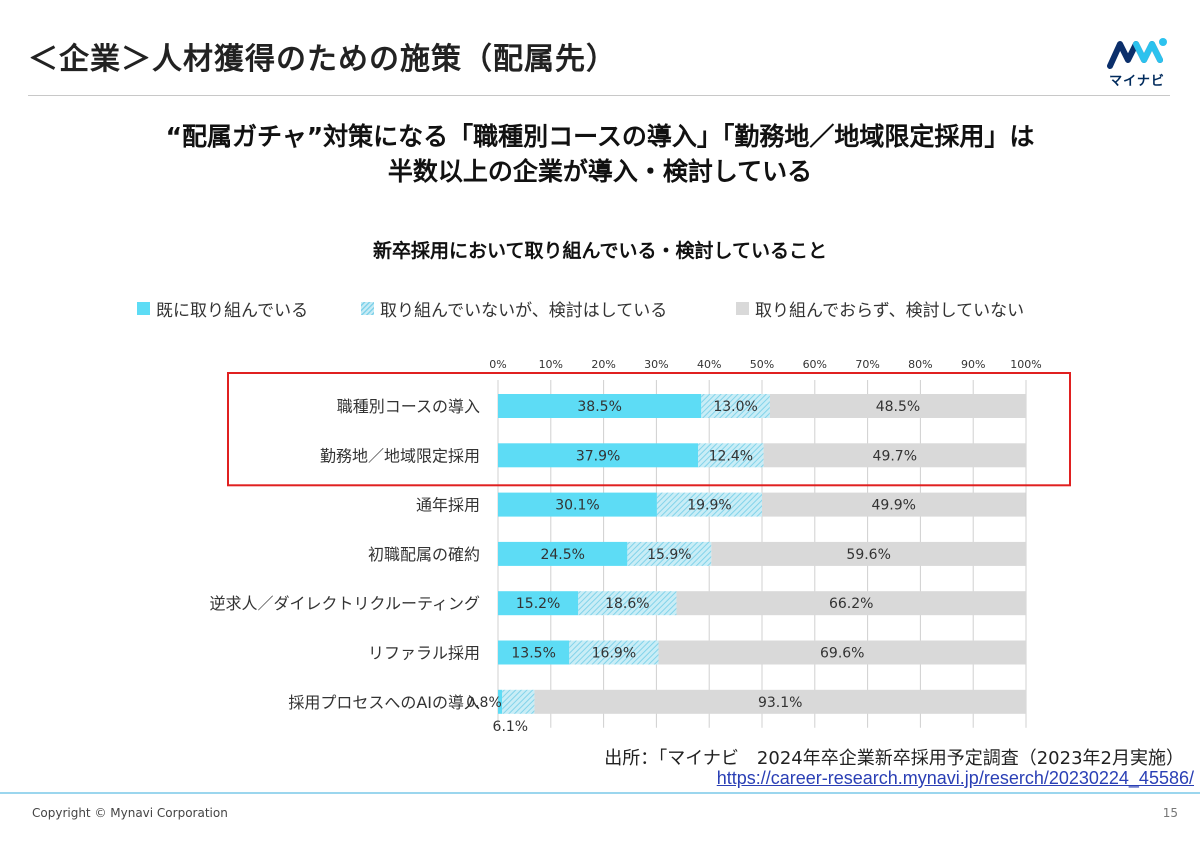 The height and width of the screenshot is (842, 1200). I want to click on data-label: 49.9%, so click(893, 506).